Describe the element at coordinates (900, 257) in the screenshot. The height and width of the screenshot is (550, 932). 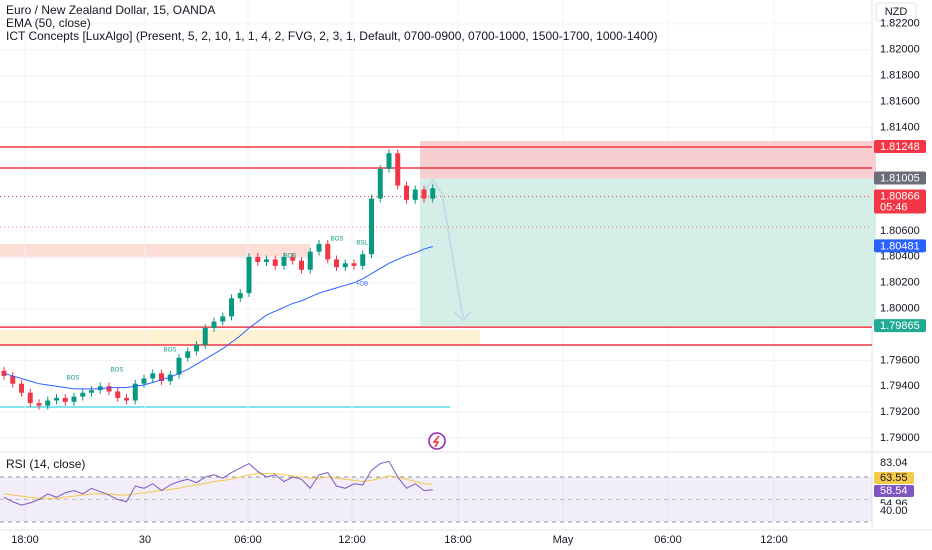
I see `y-tick-label: 1.80400` at that location.